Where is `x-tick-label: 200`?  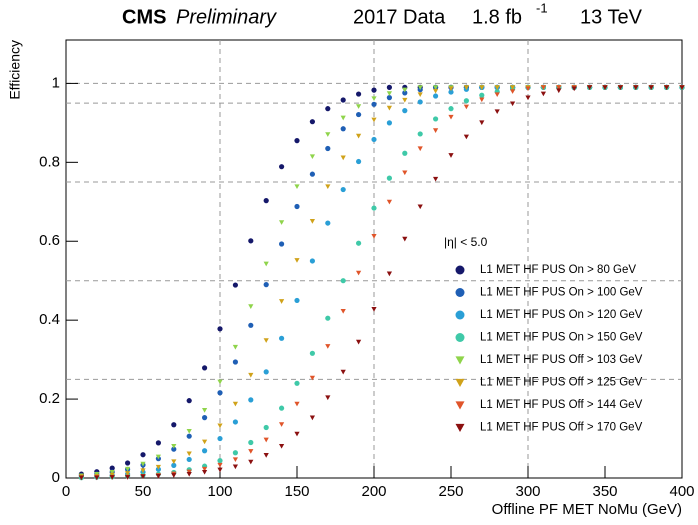
x-tick-label: 200 is located at coordinates (373, 491).